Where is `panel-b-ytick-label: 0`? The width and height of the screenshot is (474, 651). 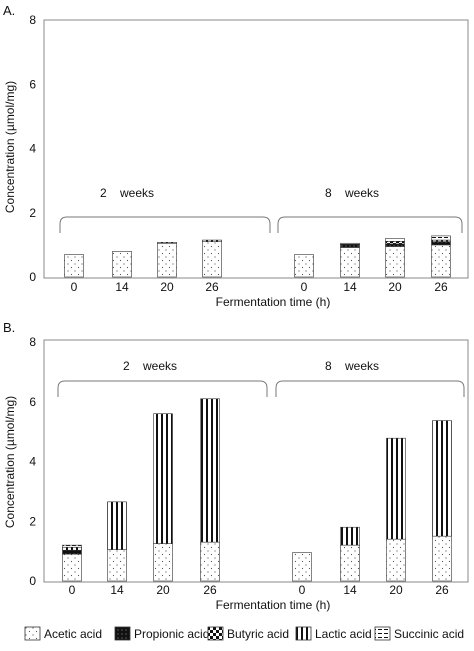 panel-b-ytick-label: 0 is located at coordinates (32, 581).